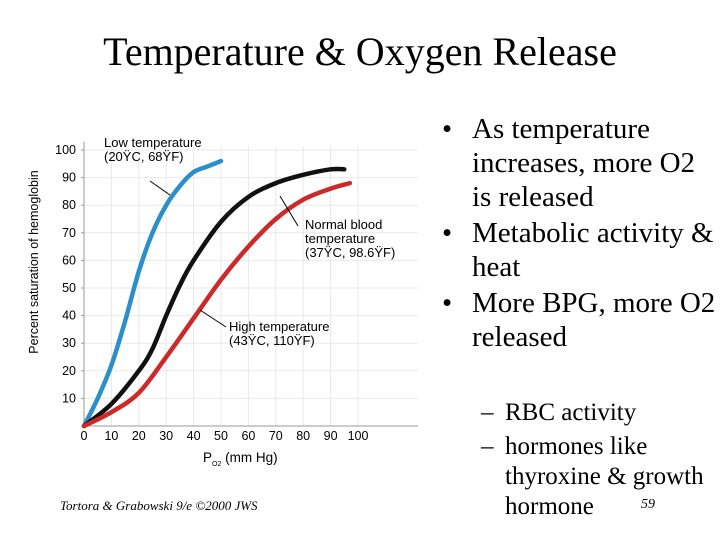 The width and height of the screenshot is (720, 540). I want to click on x-tick-label: 0, so click(84, 436).